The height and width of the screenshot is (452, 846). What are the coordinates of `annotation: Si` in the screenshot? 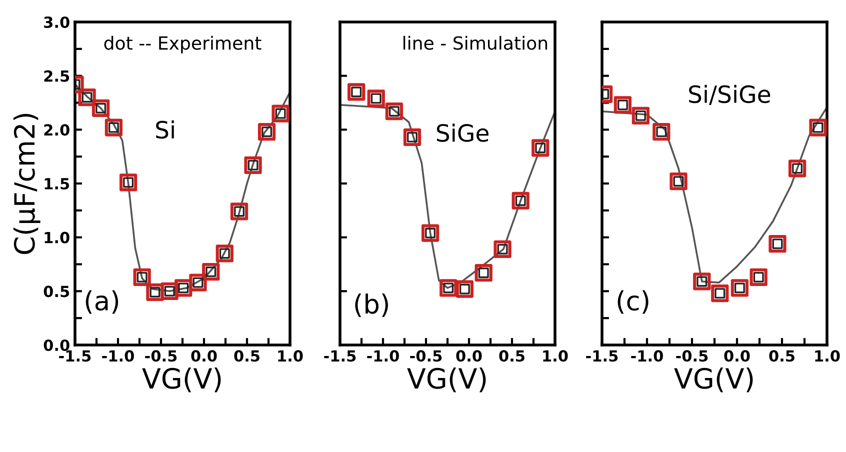 It's located at (165, 129).